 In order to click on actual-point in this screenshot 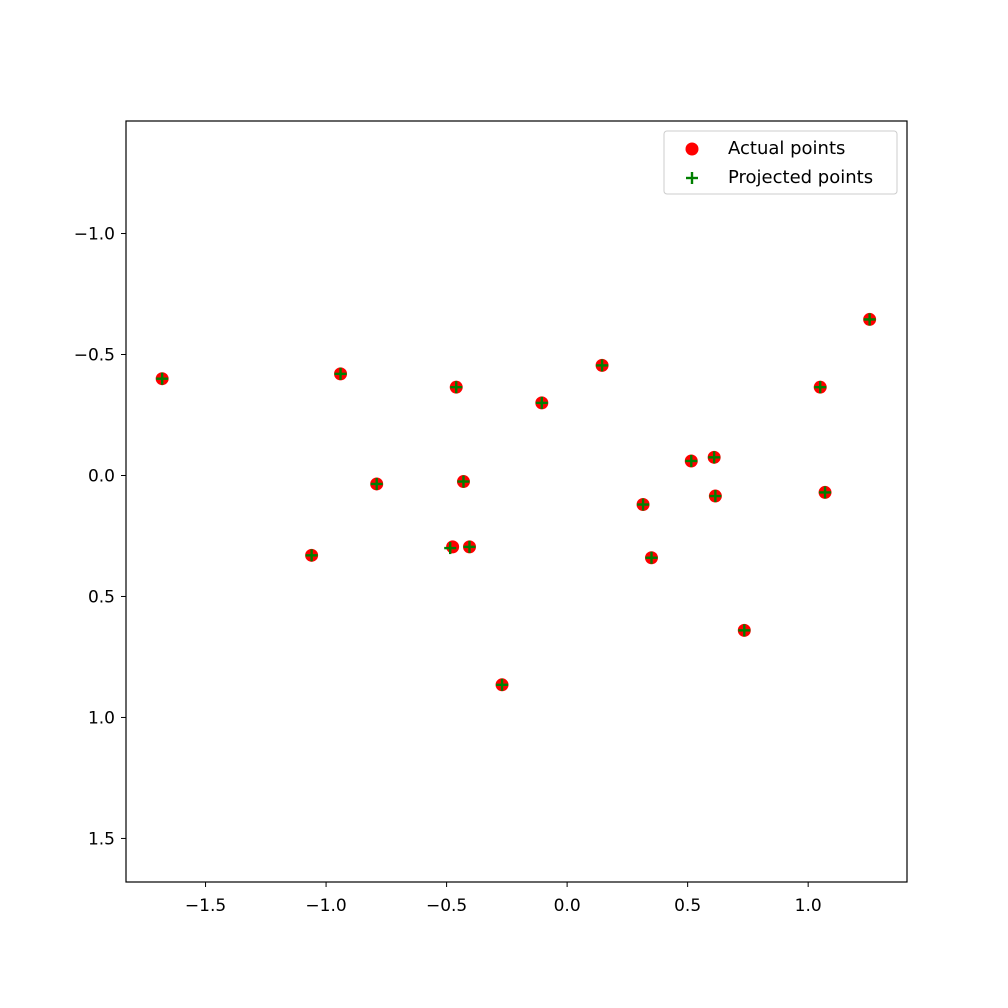, I will do `click(453, 547)`.